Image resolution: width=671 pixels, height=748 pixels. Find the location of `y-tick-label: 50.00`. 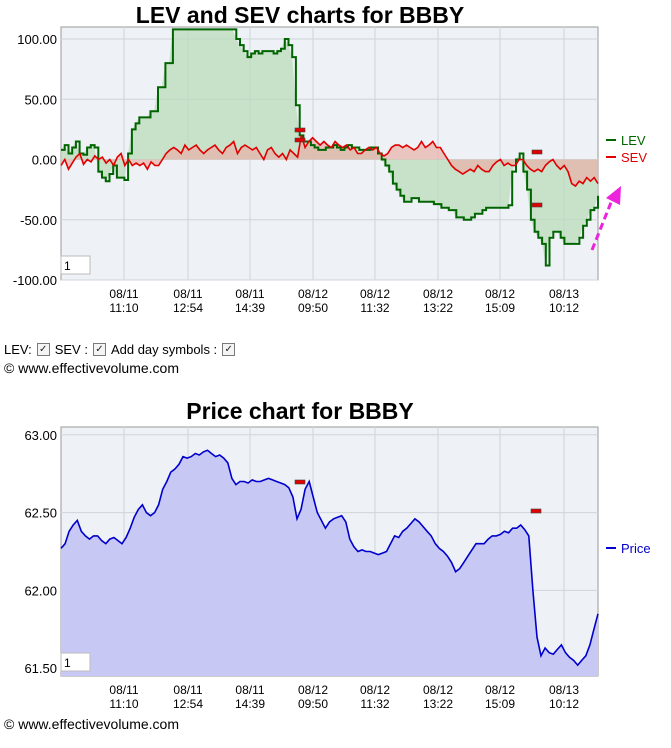

y-tick-label: 50.00 is located at coordinates (40, 99).